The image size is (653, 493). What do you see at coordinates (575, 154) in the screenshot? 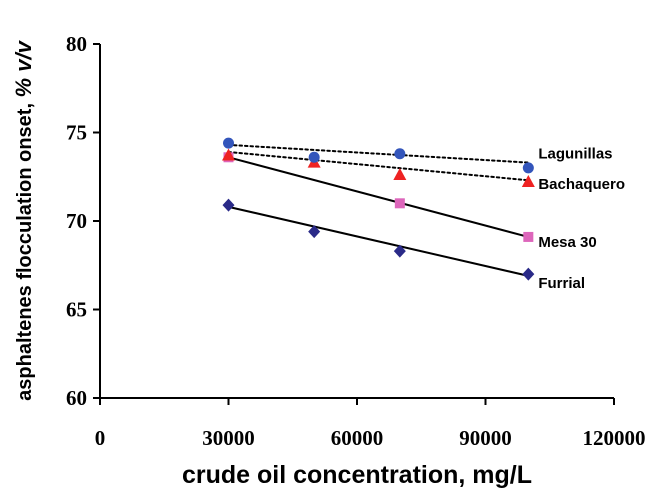
I see `lagunillas-label: Lagunillas` at bounding box center [575, 154].